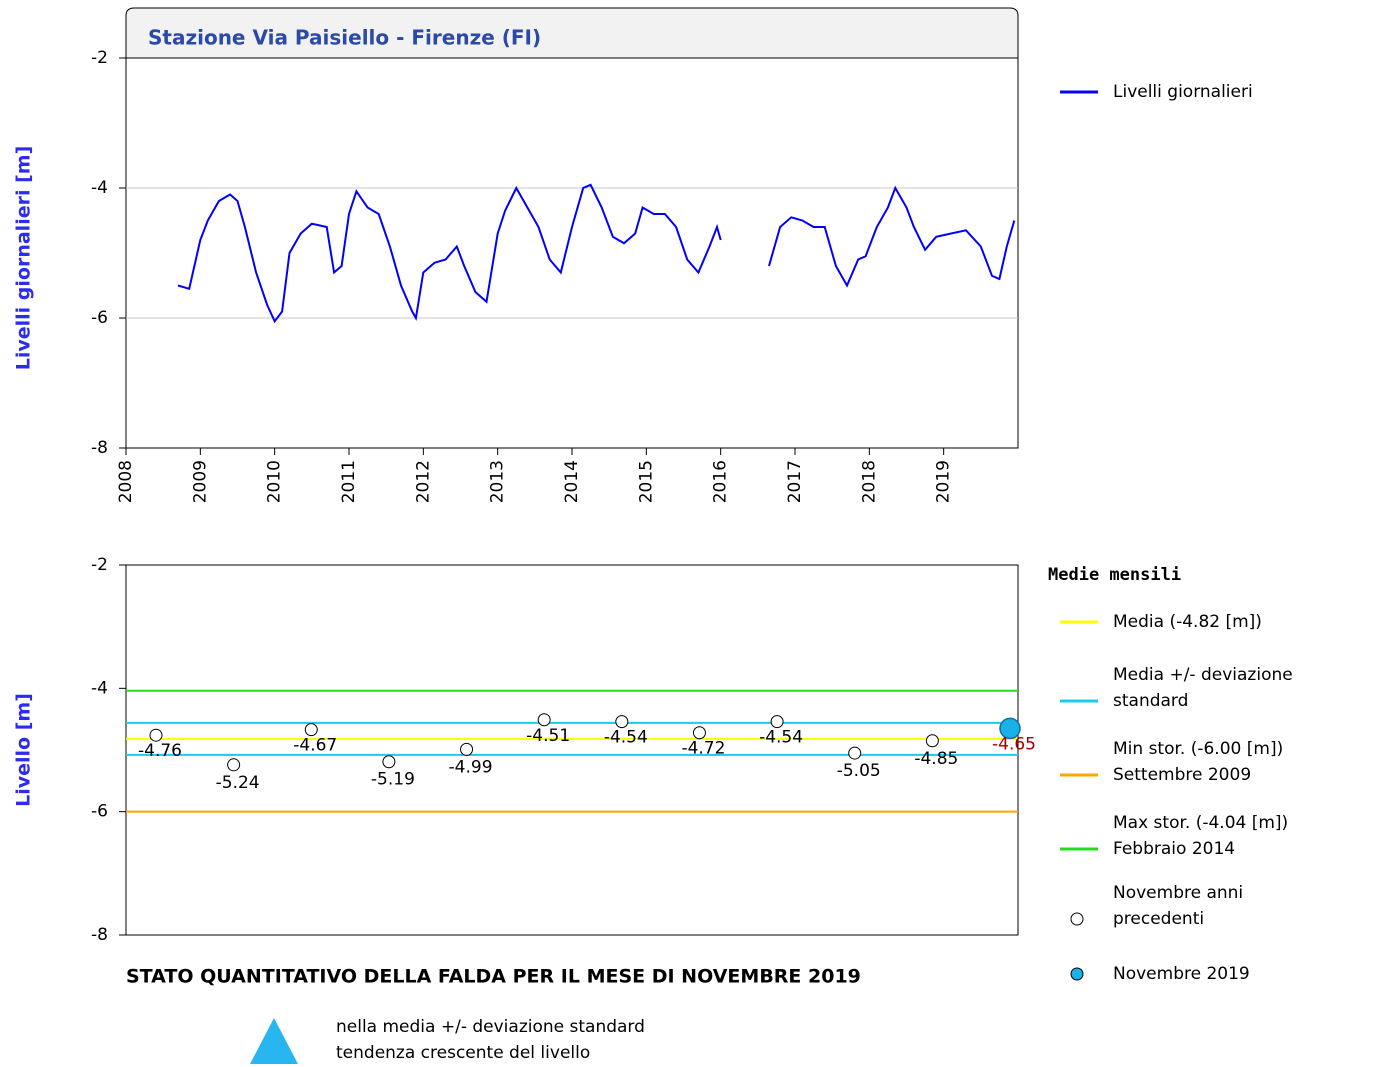 The height and width of the screenshot is (1067, 1391). What do you see at coordinates (703, 749) in the screenshot?
I see `data-label: -4.72` at bounding box center [703, 749].